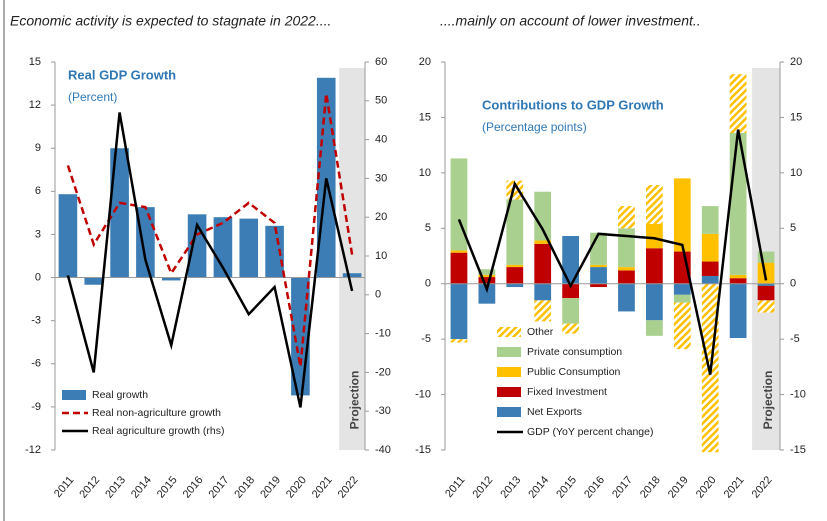 This screenshot has width=827, height=521. Describe the element at coordinates (573, 104) in the screenshot. I see `plot-title: Contributions to GDP Growth` at that location.